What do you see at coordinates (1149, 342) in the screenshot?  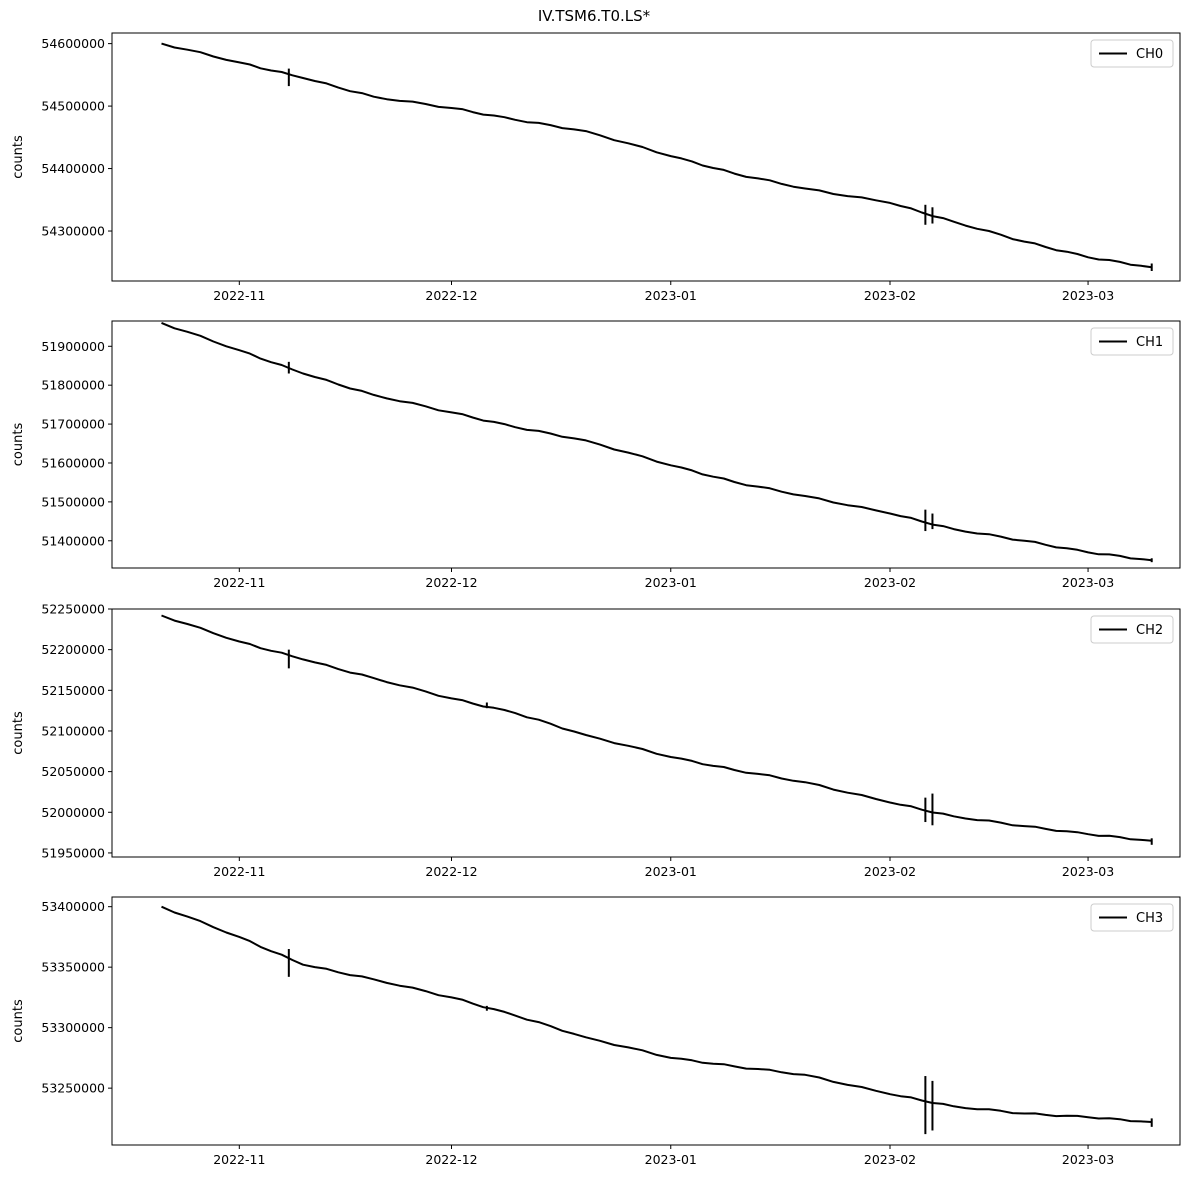 I see `legend-label: CH1` at bounding box center [1149, 342].